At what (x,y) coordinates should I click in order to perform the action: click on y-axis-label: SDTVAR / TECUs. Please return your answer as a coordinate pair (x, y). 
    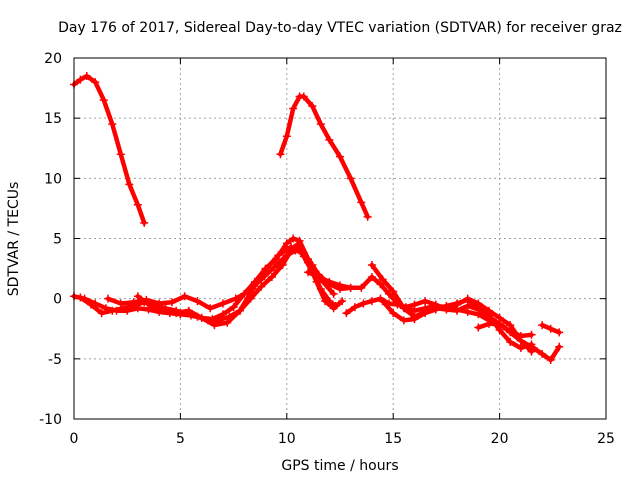
    Looking at the image, I should click on (14, 239).